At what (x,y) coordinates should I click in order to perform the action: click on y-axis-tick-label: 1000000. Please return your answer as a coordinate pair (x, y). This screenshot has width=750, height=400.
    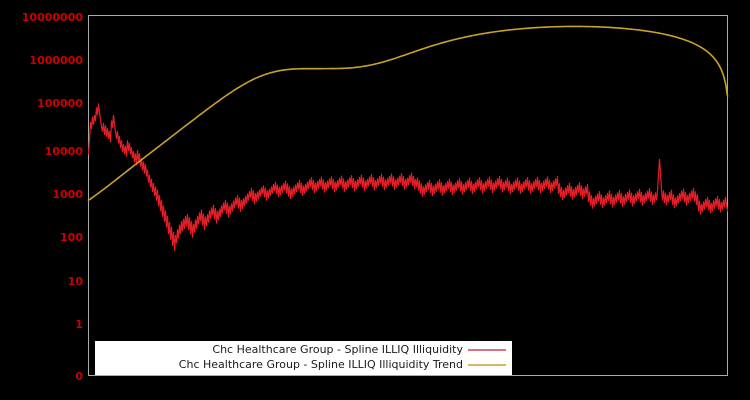
    Looking at the image, I should click on (56, 60).